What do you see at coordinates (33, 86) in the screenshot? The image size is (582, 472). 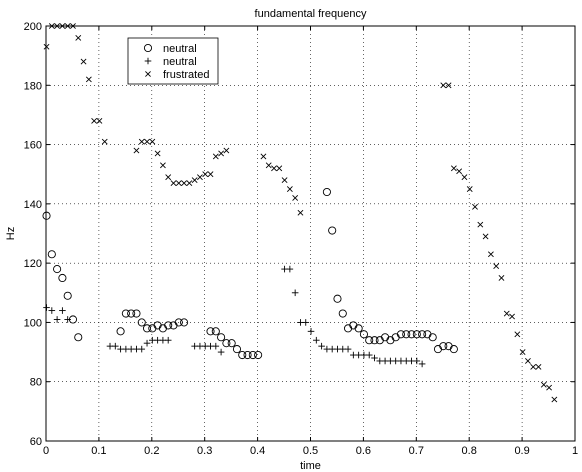 I see `y-tick-label: 180` at bounding box center [33, 86].